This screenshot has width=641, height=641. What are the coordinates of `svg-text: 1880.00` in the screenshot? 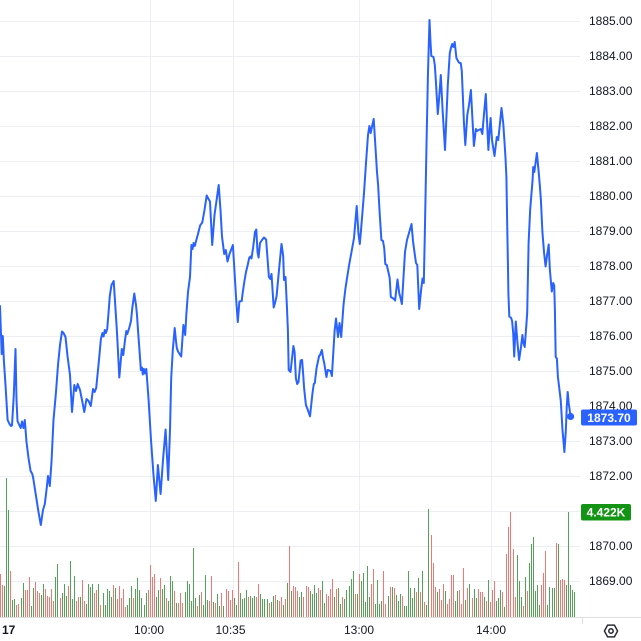 It's located at (611, 196).